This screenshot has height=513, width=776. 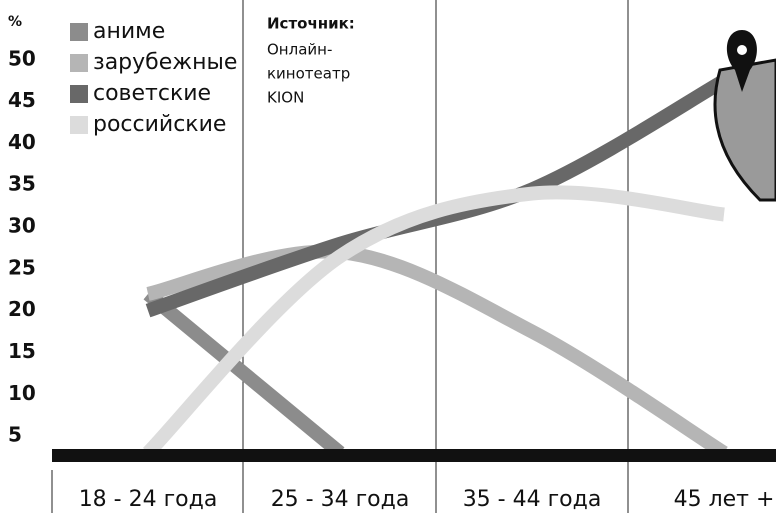 What do you see at coordinates (311, 24) in the screenshot?
I see `source-label: Источник:` at bounding box center [311, 24].